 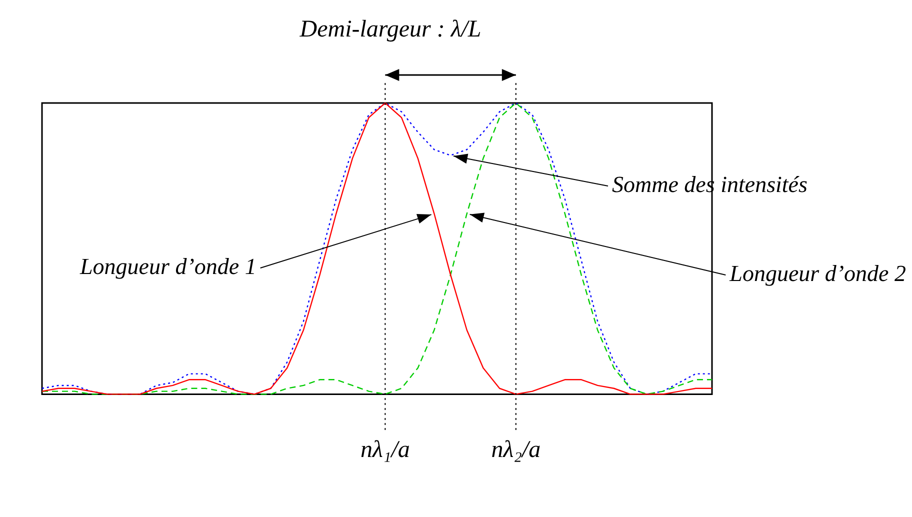 I want to click on x-tick-label: nλ₁/a, so click(x=385, y=449).